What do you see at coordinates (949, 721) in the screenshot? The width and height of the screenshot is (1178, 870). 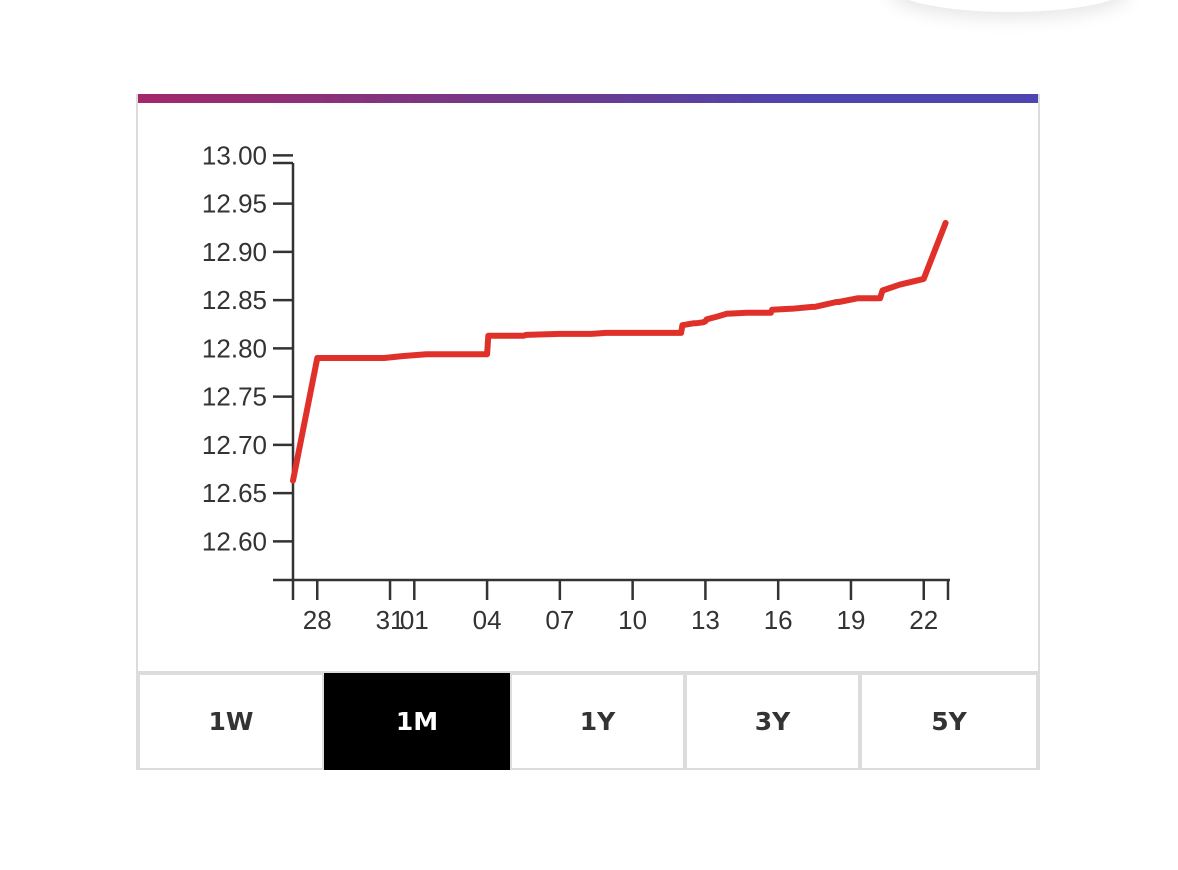 I see `range-button-5y: 5Y` at bounding box center [949, 721].